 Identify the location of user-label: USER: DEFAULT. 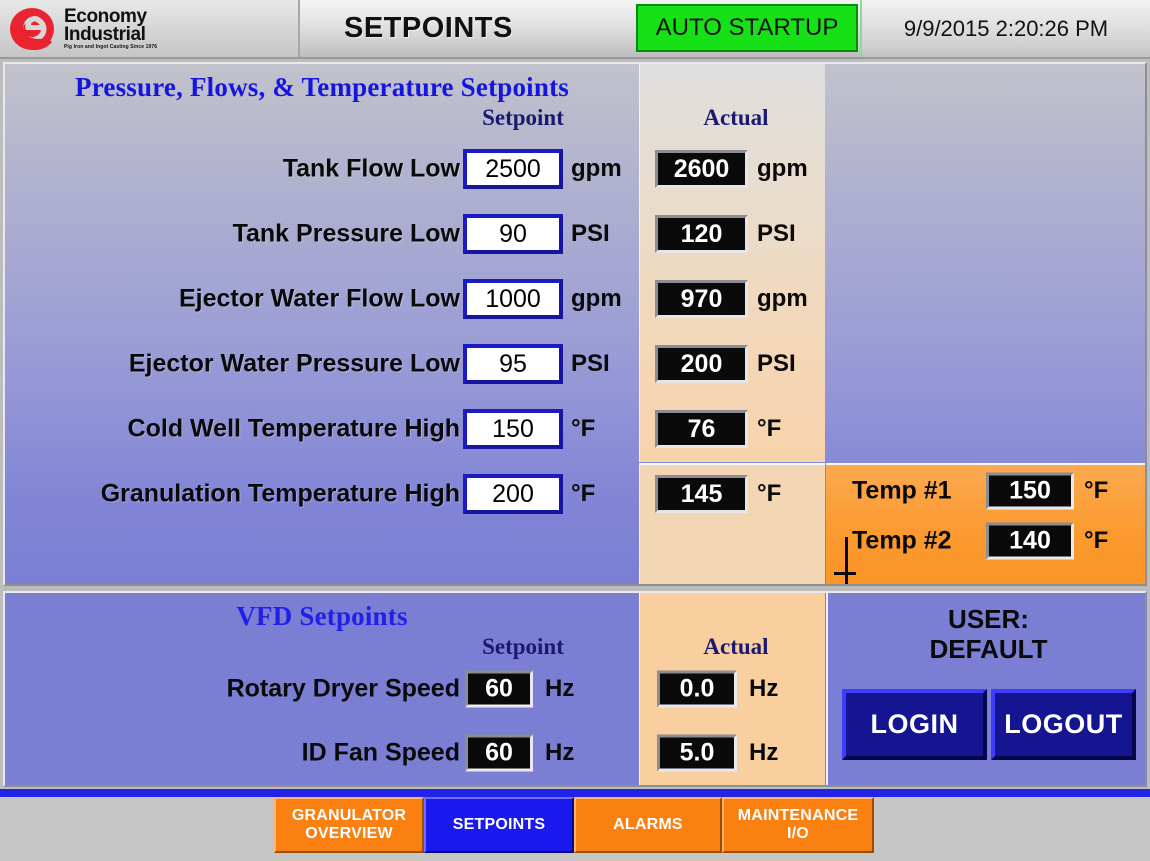
(988, 634).